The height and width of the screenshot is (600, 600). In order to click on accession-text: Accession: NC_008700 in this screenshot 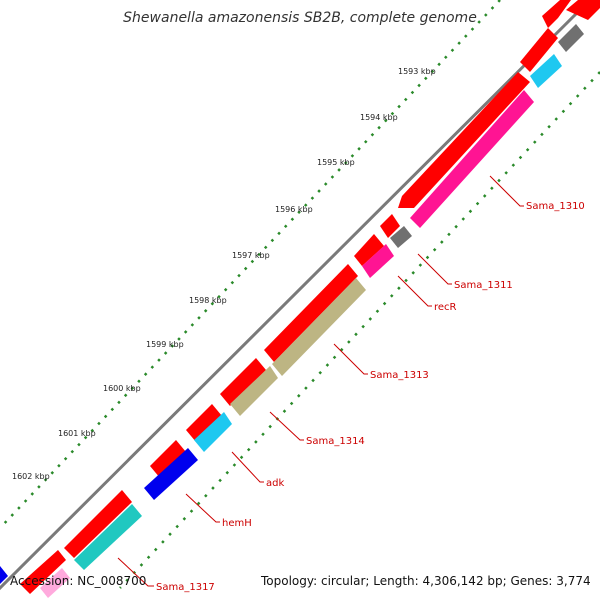, I will do `click(78, 581)`.